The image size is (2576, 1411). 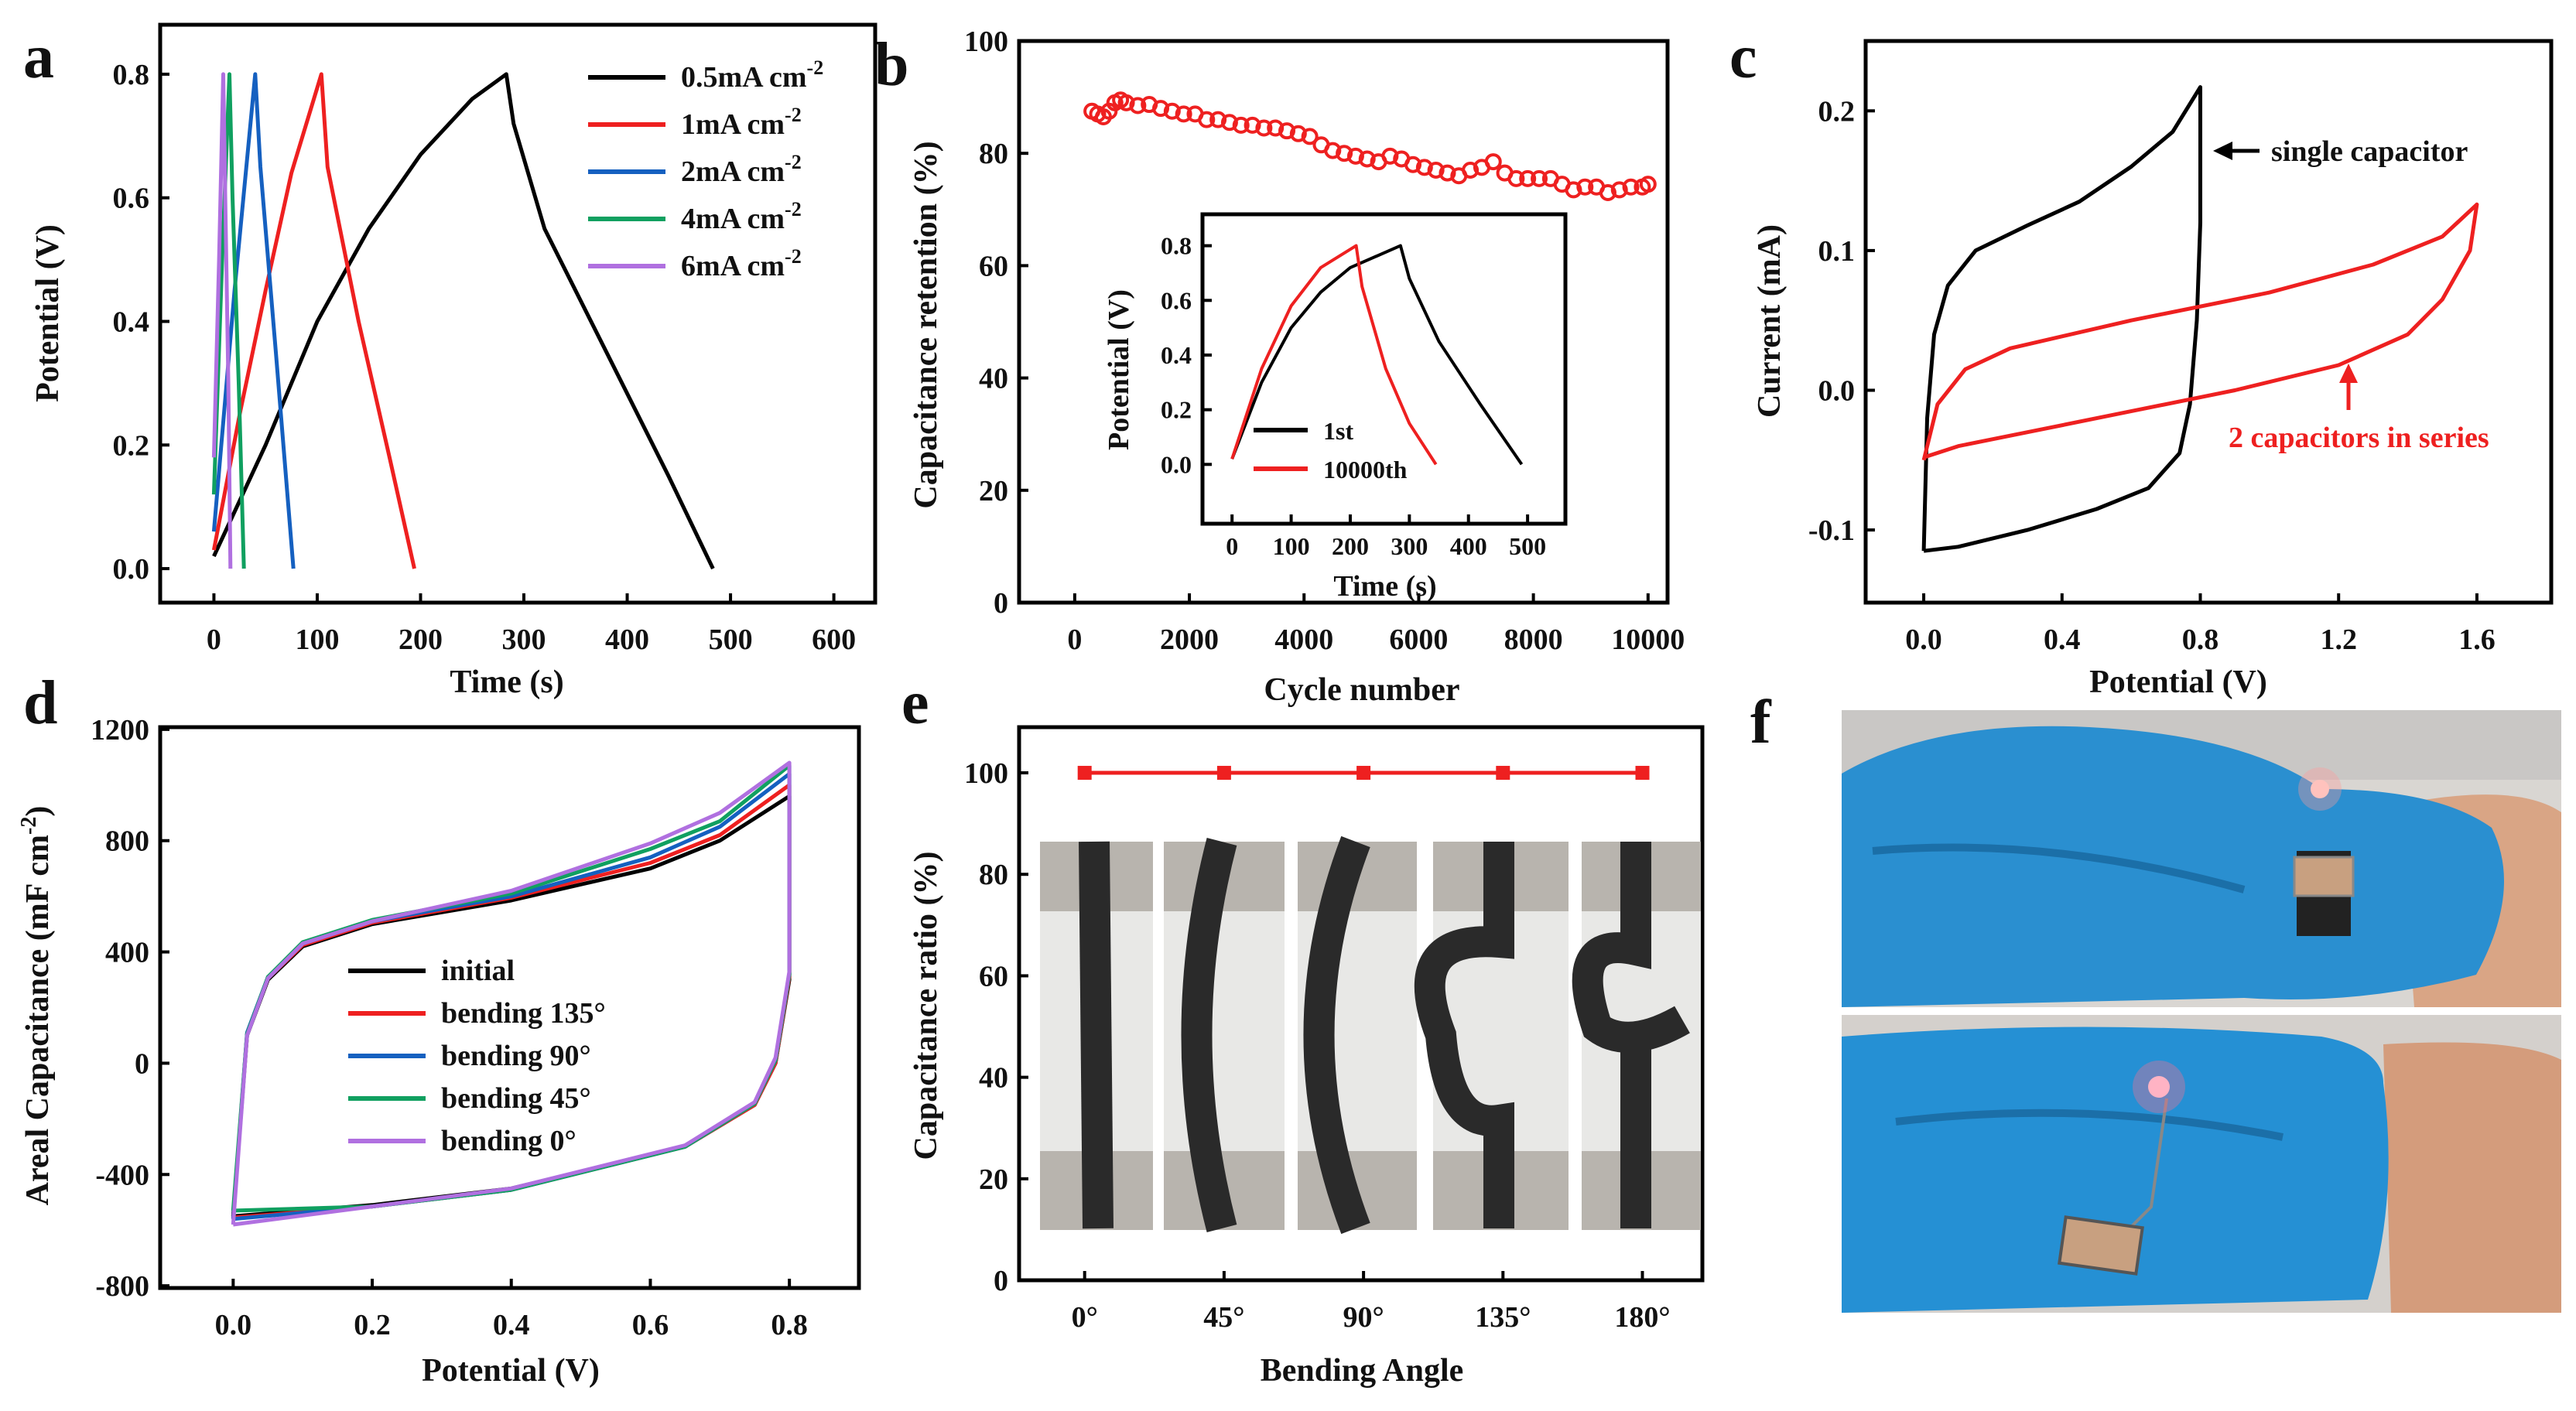 I want to click on x-tick-label: 4000, so click(x=1303, y=640).